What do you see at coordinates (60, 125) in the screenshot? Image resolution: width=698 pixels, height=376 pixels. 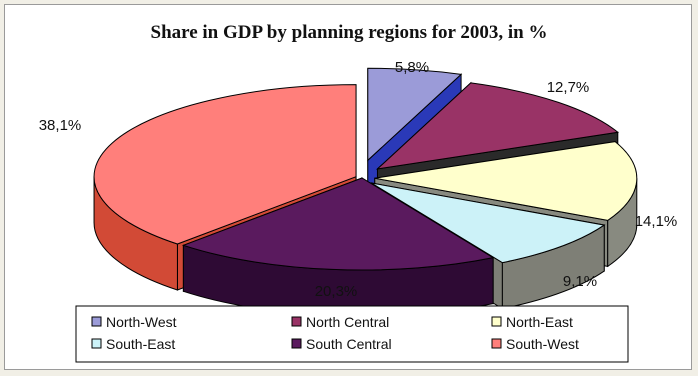 I see `data-label-south-west: 38,1%` at bounding box center [60, 125].